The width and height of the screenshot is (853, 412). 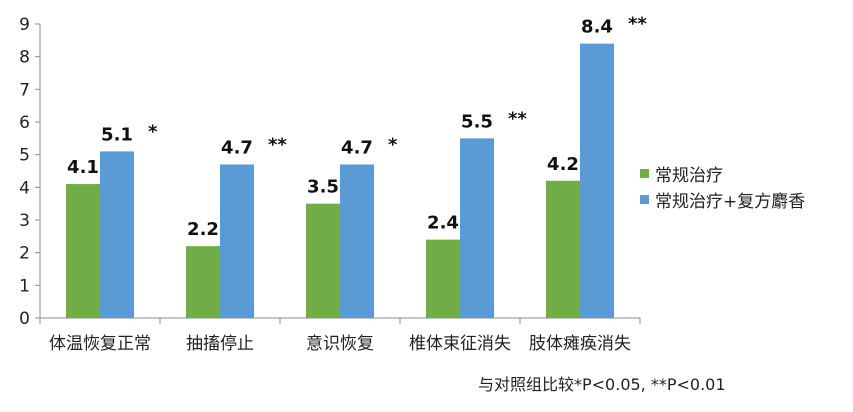 I want to click on data-label-series-2: 5.5, so click(x=477, y=121).